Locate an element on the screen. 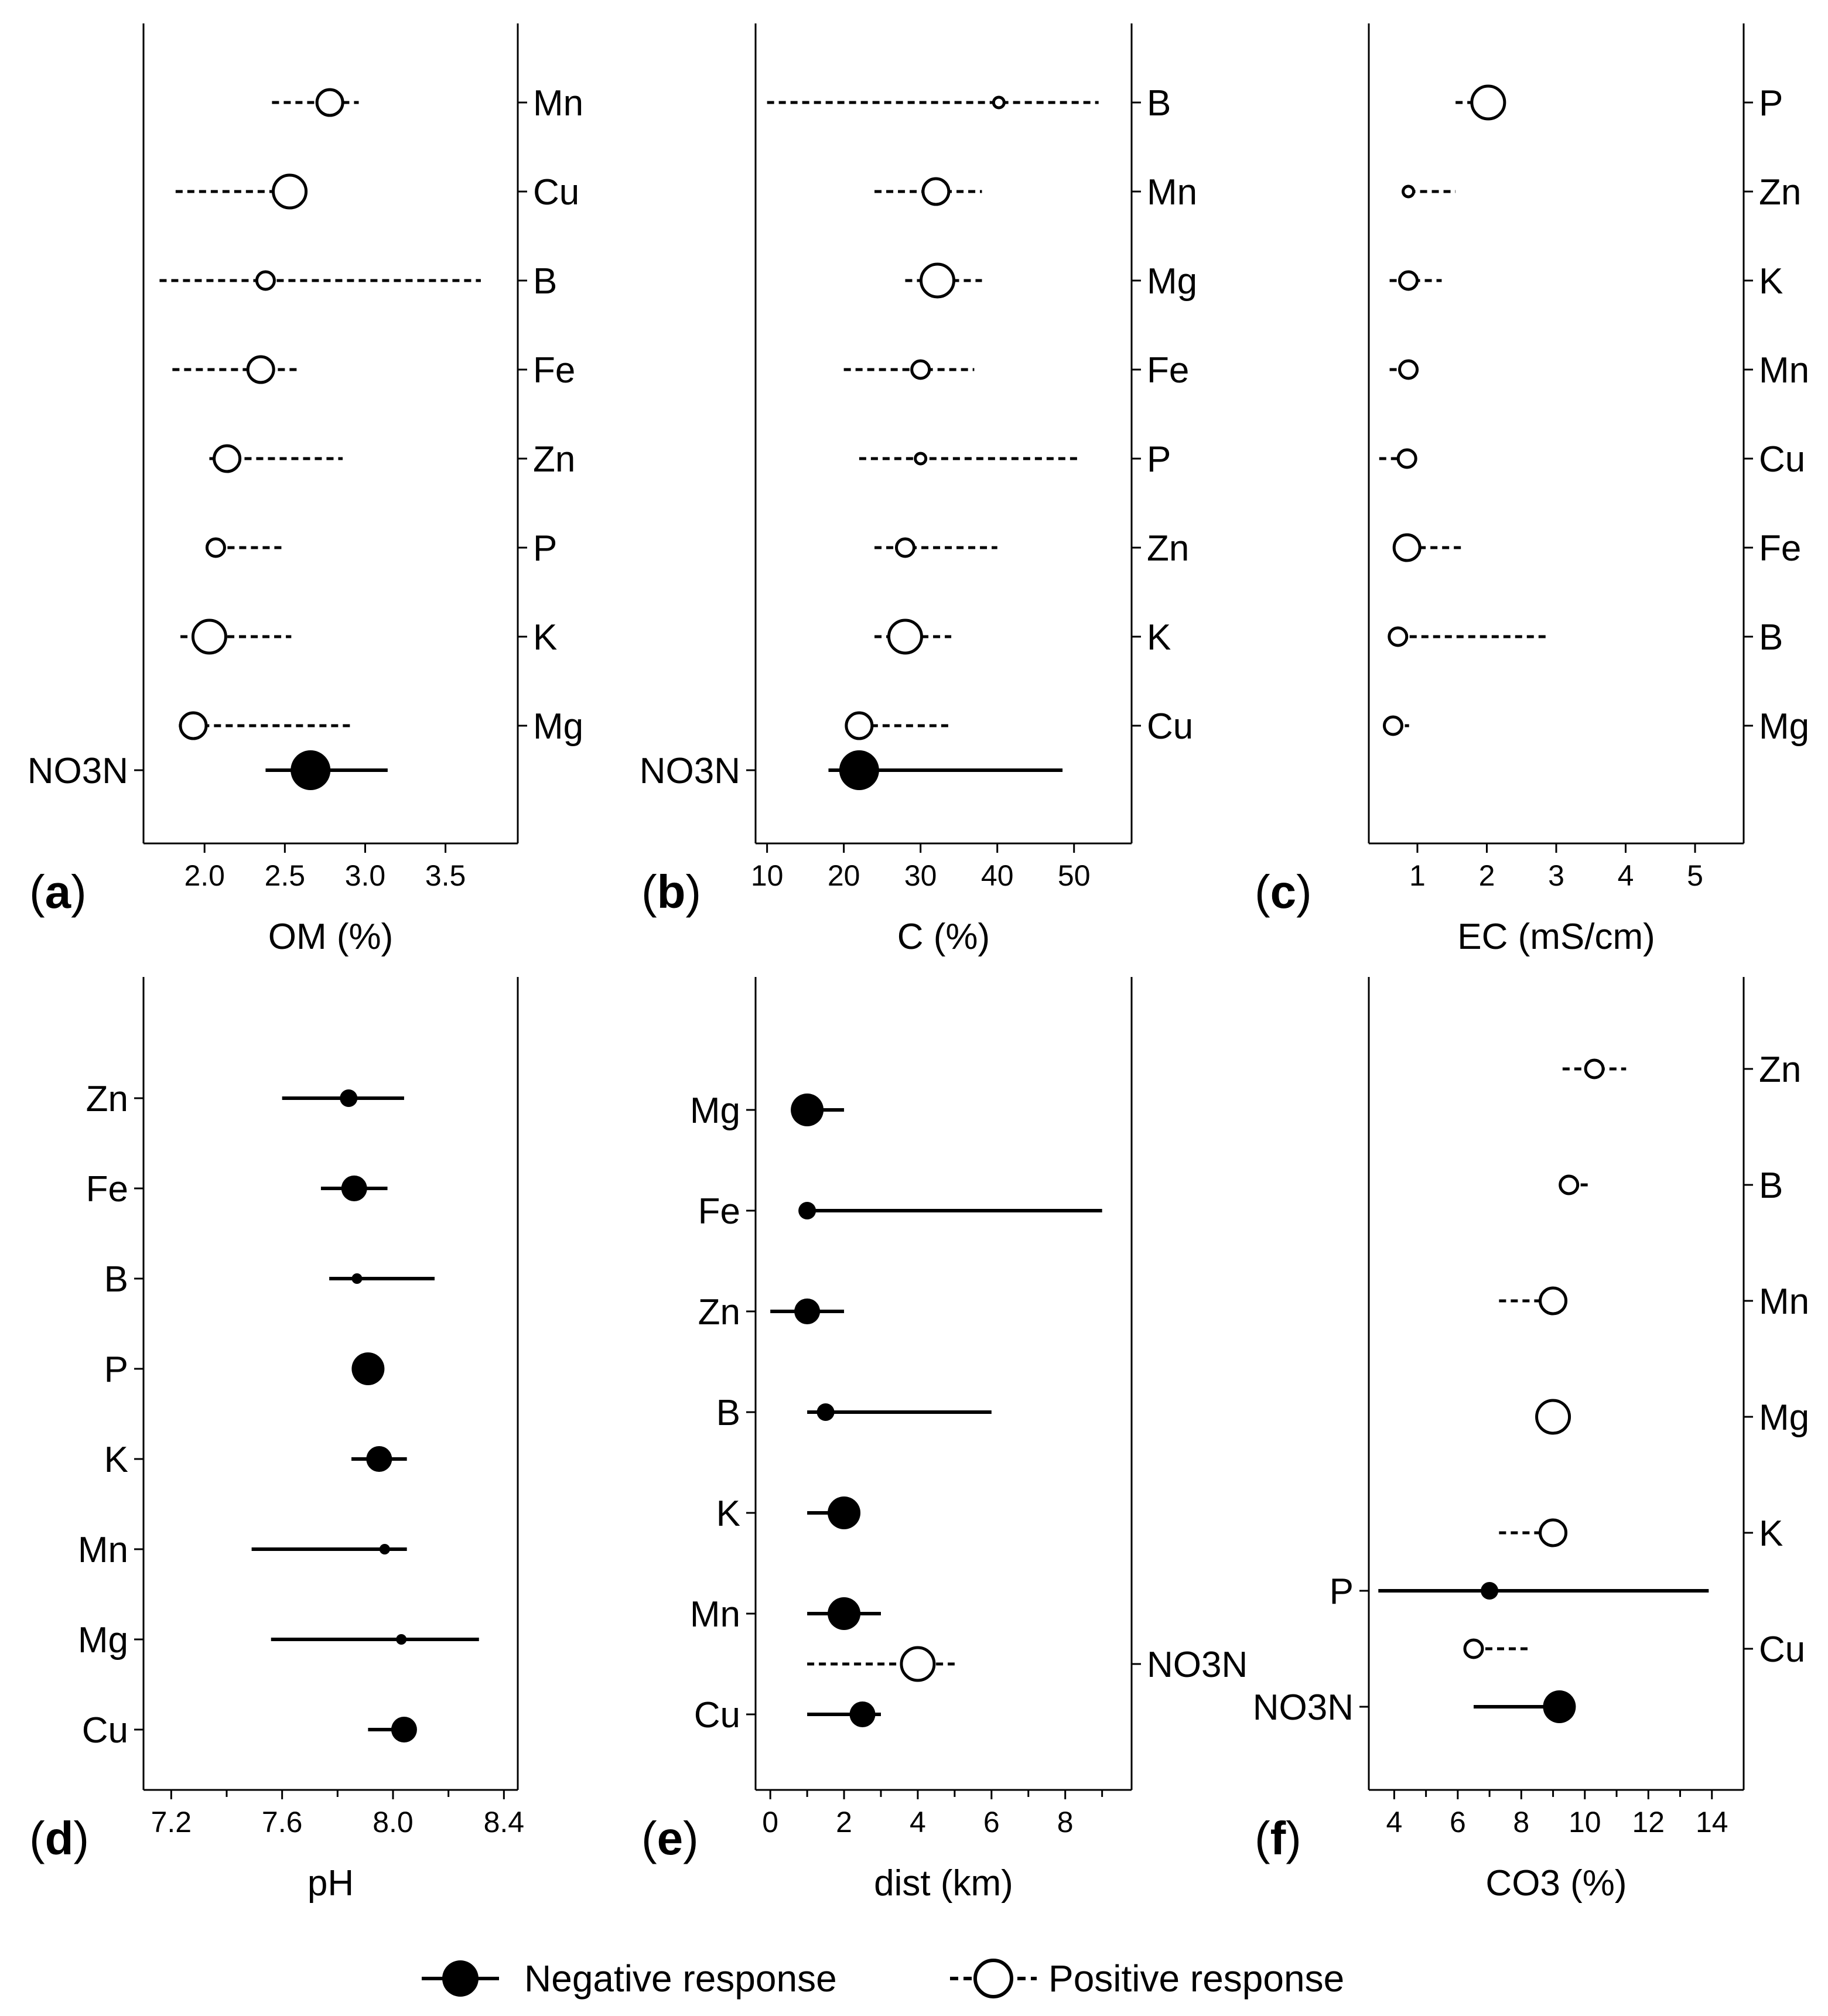  point-fe: Fe is located at coordinates (1016, 370).